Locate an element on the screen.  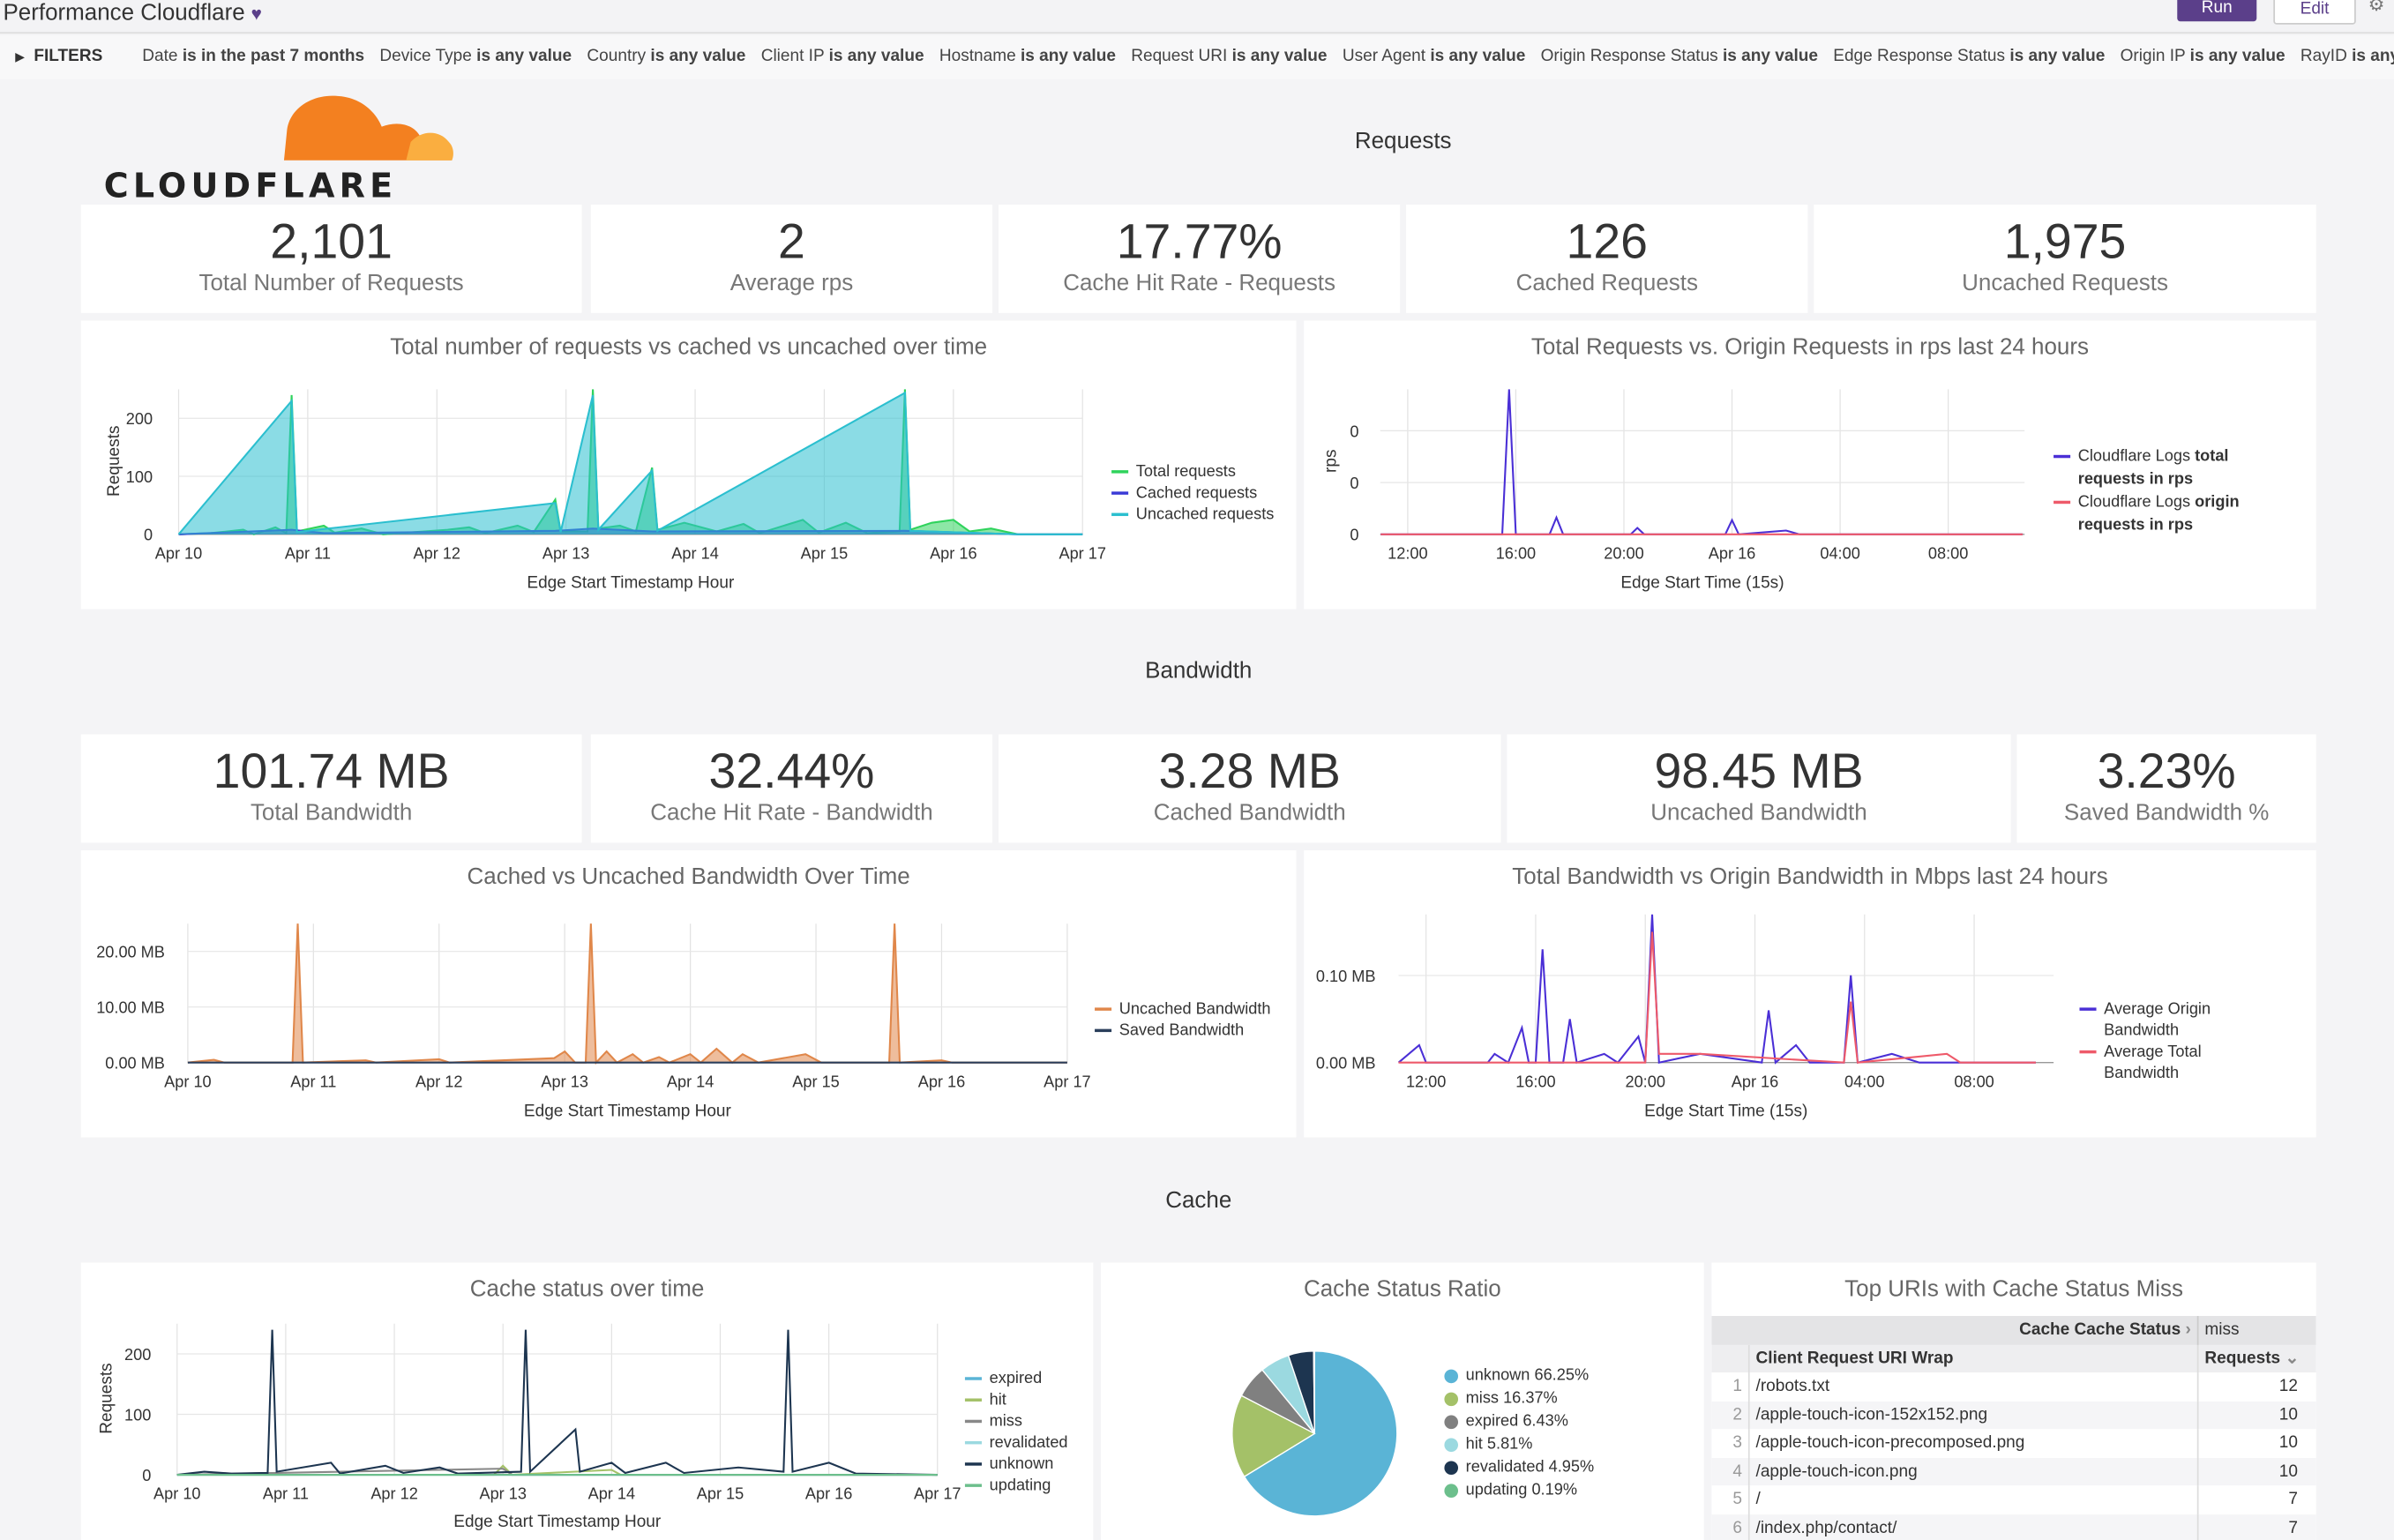
table-row: 4/apple-touch-icon.png 10 is located at coordinates (2013, 1471).